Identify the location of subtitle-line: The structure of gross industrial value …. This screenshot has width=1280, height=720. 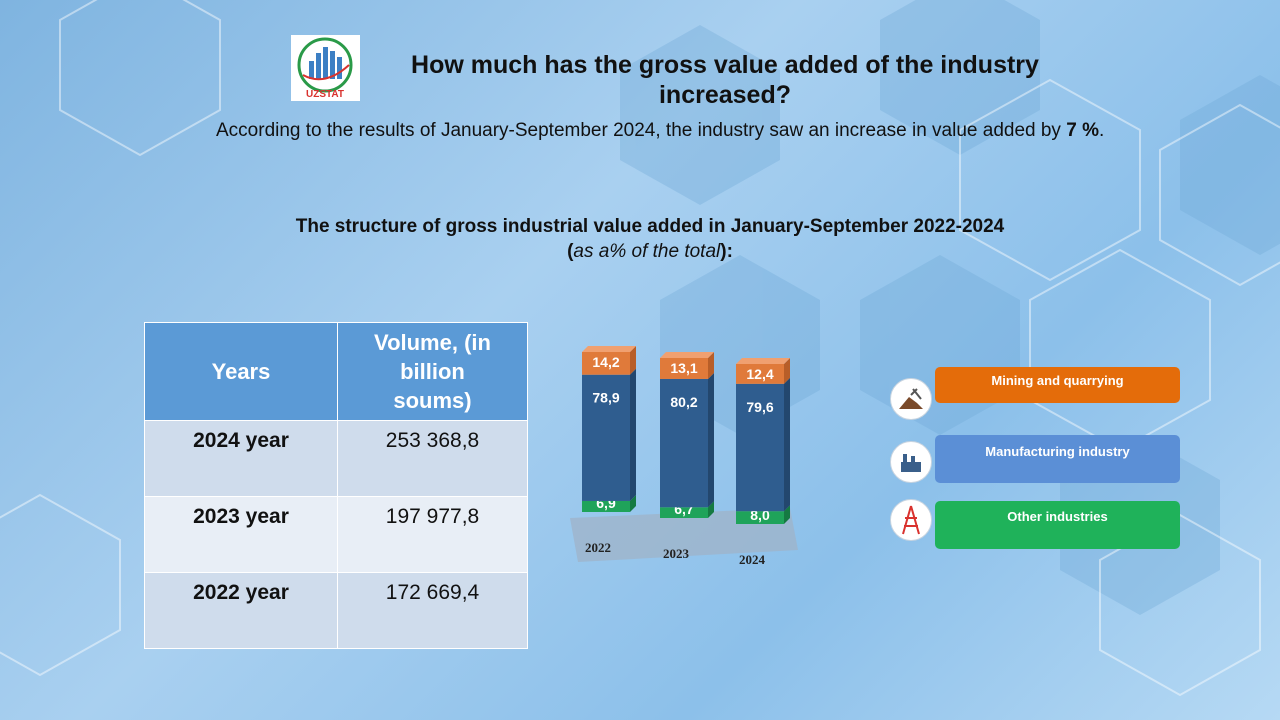
(650, 226).